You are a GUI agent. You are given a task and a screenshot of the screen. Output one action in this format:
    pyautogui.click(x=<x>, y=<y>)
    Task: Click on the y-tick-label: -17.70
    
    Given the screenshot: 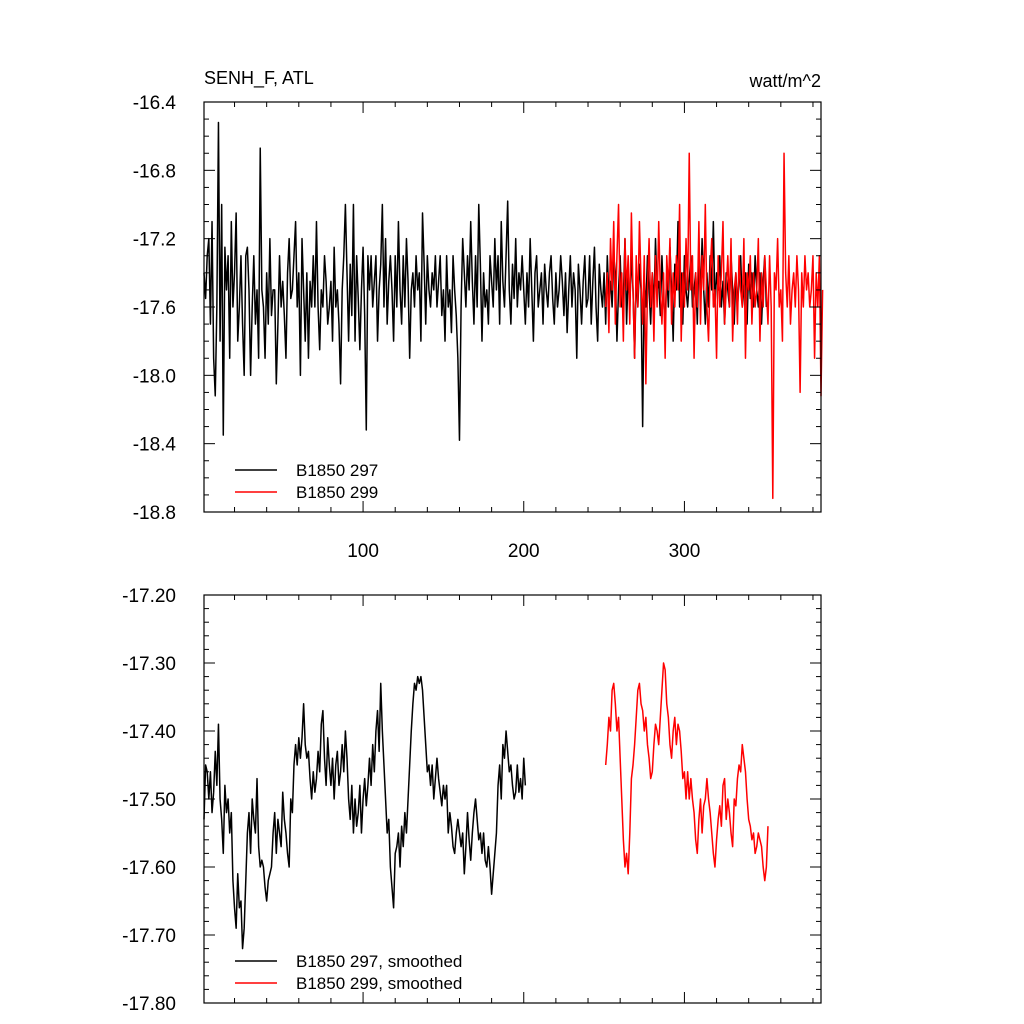 What is the action you would take?
    pyautogui.click(x=149, y=936)
    